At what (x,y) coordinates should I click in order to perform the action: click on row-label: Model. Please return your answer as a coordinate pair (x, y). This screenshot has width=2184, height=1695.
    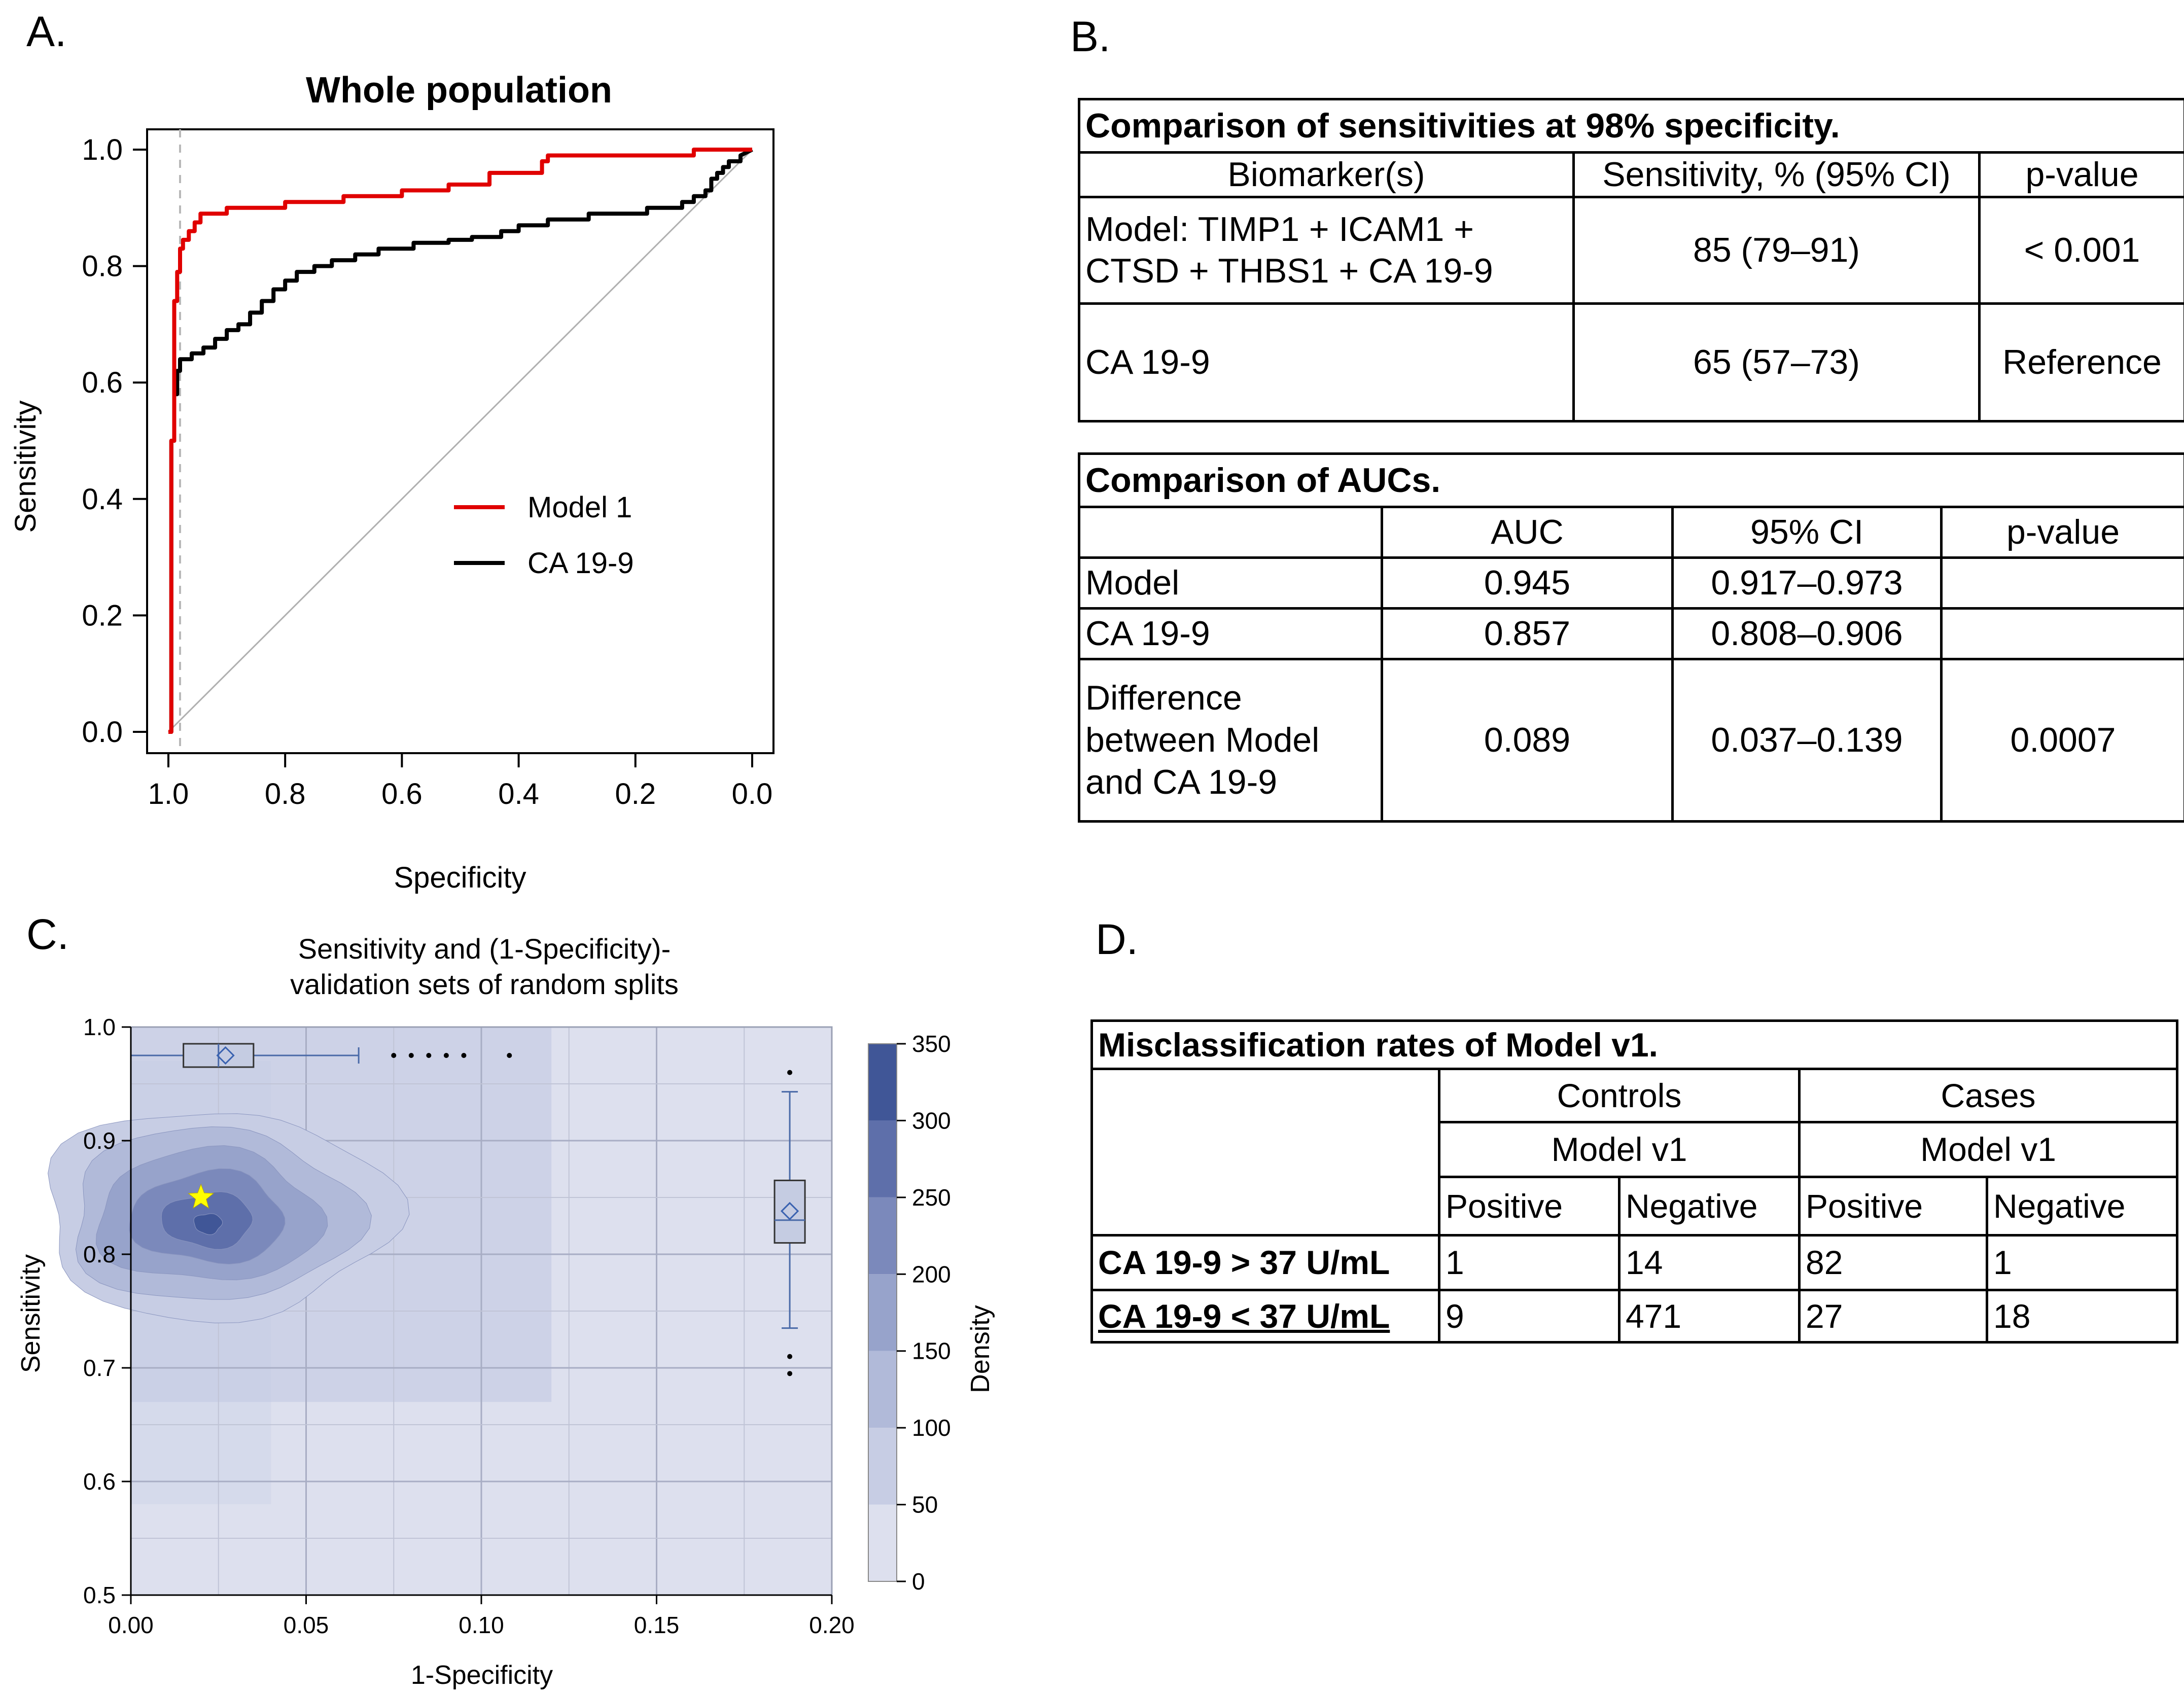
    Looking at the image, I should click on (1230, 583).